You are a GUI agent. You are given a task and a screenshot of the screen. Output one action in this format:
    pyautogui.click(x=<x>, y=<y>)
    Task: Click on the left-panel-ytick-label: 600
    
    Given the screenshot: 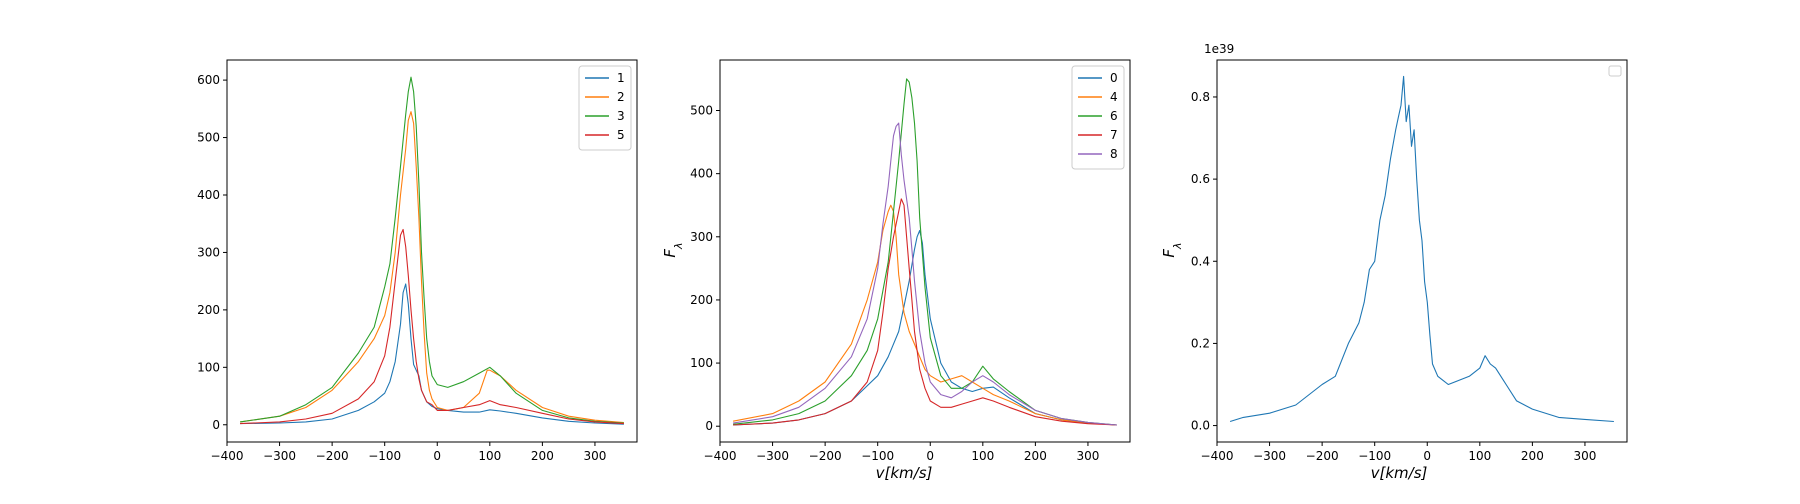 What is the action you would take?
    pyautogui.click(x=208, y=80)
    